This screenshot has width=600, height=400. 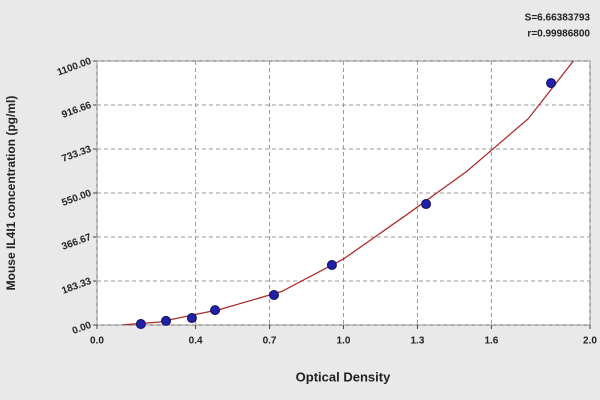 What do you see at coordinates (558, 18) in the screenshot?
I see `annotation: S=6.66383793` at bounding box center [558, 18].